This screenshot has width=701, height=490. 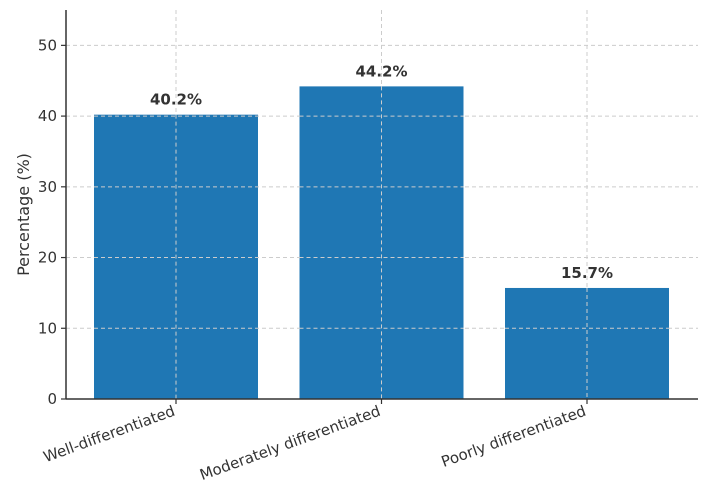 I want to click on y-tick-label: 10, so click(x=47, y=328).